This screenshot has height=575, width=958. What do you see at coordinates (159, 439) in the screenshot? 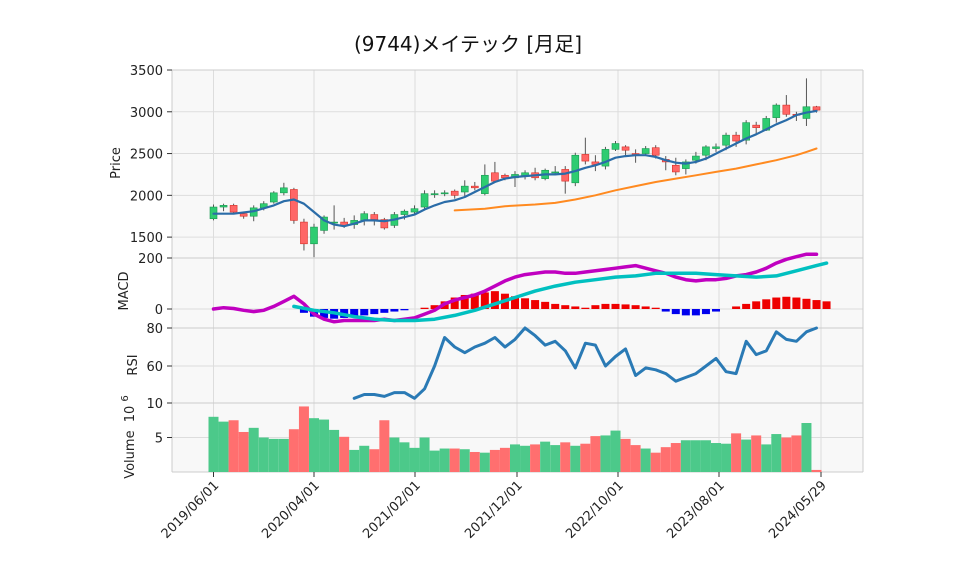
I see `volume-y-tick-label: 5` at bounding box center [159, 439].